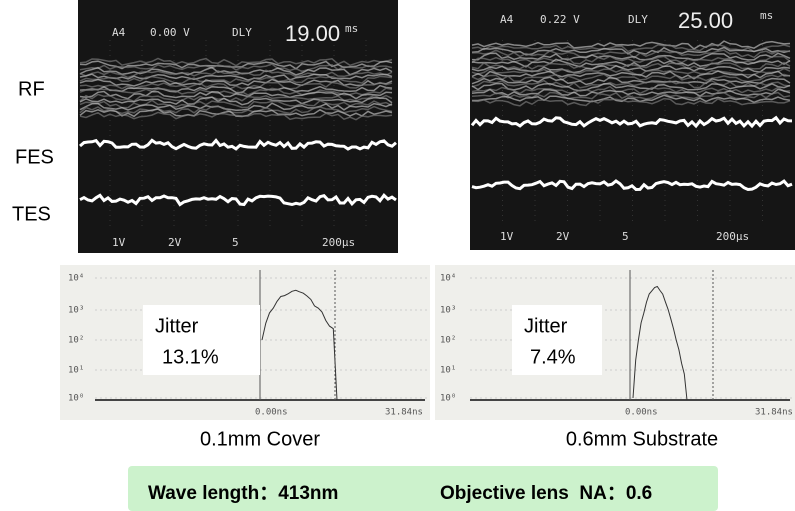  Describe the element at coordinates (260, 439) in the screenshot. I see `caption: 0.1mm Cover` at that location.